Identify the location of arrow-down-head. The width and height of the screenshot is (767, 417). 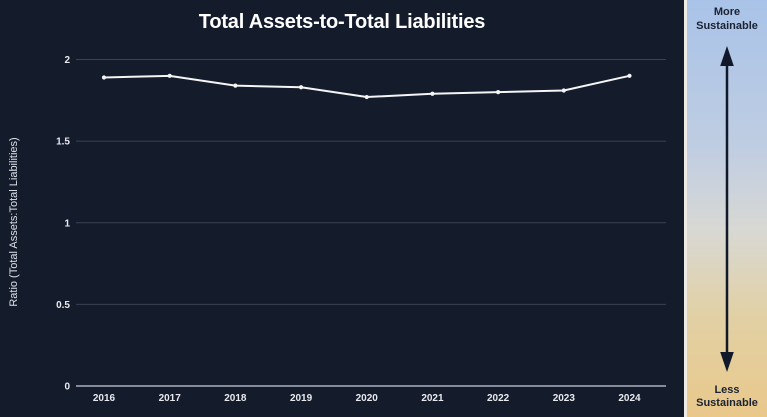
(727, 362).